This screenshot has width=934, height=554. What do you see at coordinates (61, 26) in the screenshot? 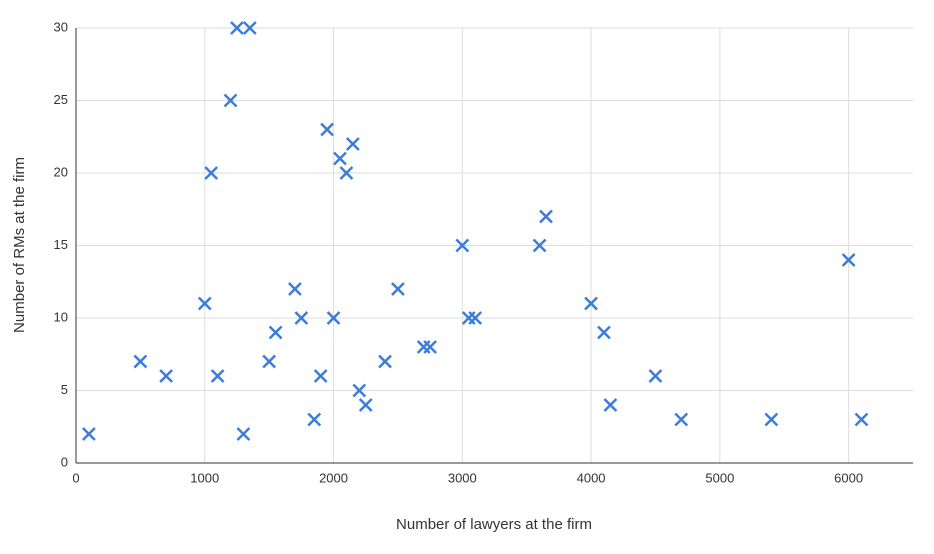
I see `y-tick-label: 30` at bounding box center [61, 26].